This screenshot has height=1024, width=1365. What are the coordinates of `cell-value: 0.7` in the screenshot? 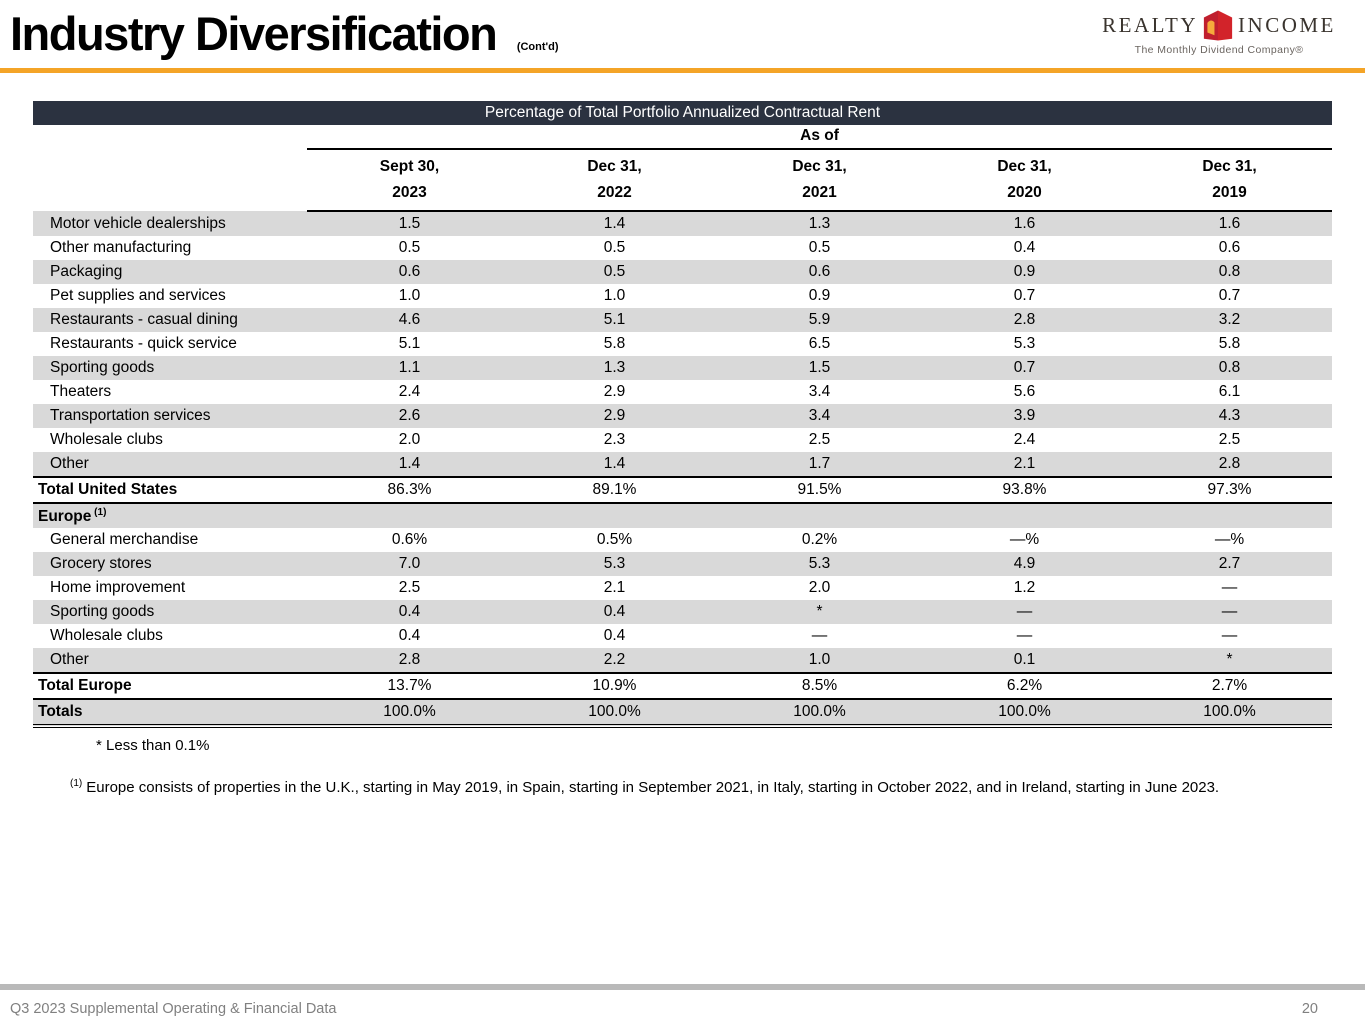 It's located at (1024, 368).